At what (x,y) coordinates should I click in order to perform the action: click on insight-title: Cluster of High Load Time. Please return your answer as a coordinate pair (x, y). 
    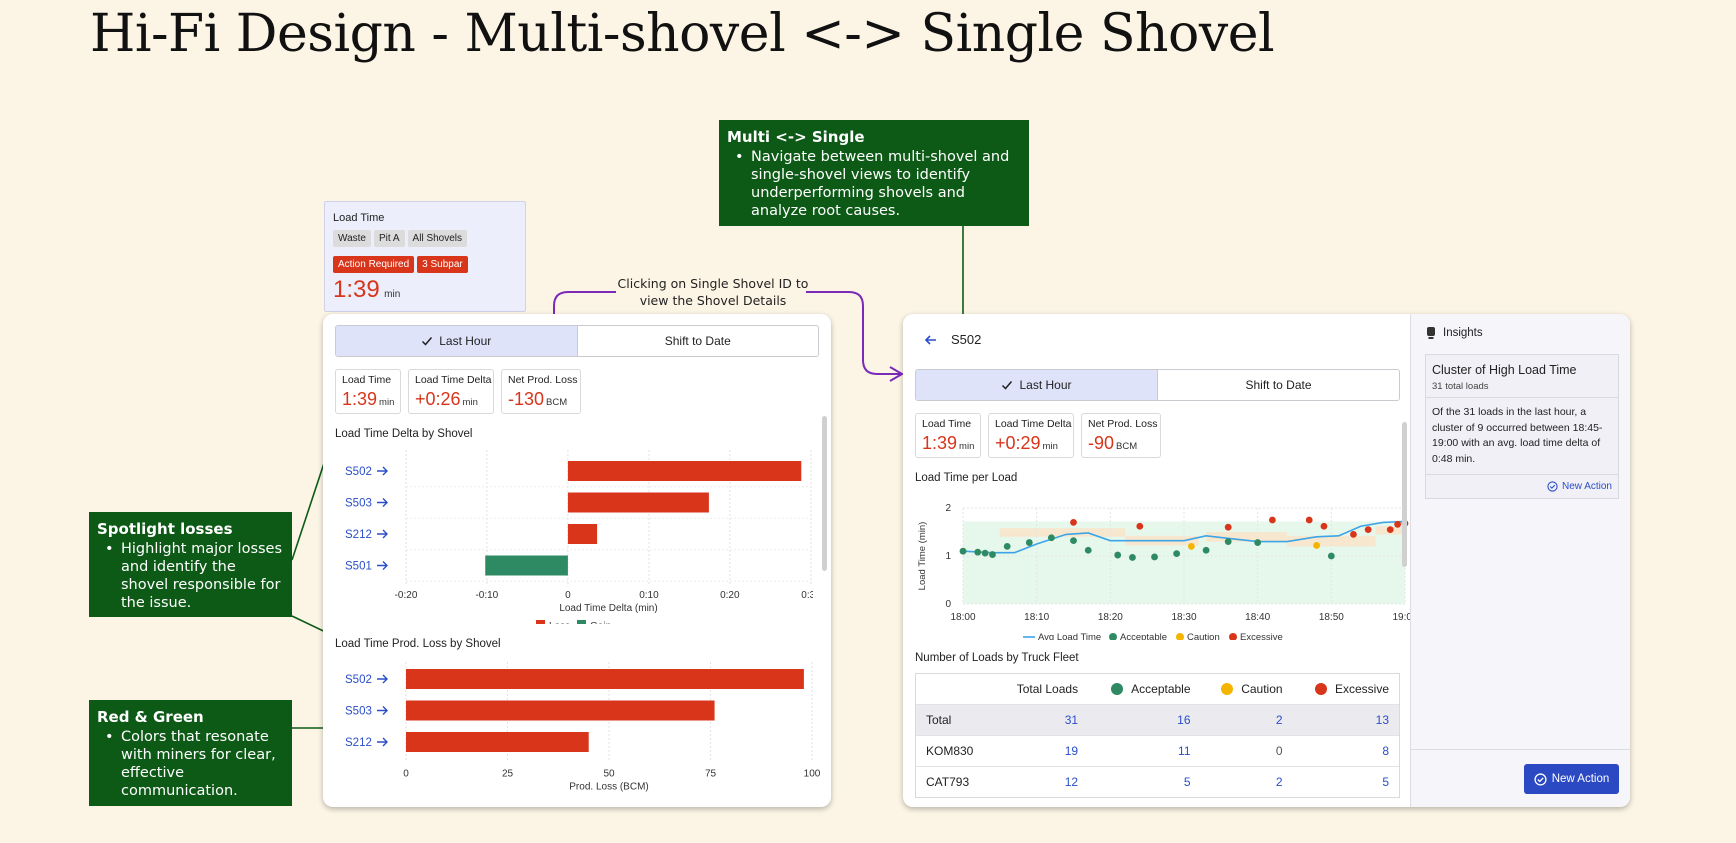
    Looking at the image, I should click on (1504, 370).